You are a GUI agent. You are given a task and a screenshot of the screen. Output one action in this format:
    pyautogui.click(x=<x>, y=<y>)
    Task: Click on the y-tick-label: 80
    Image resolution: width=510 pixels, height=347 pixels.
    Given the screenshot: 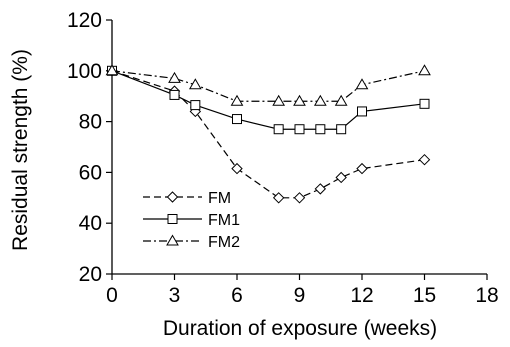 What is the action you would take?
    pyautogui.click(x=90, y=122)
    